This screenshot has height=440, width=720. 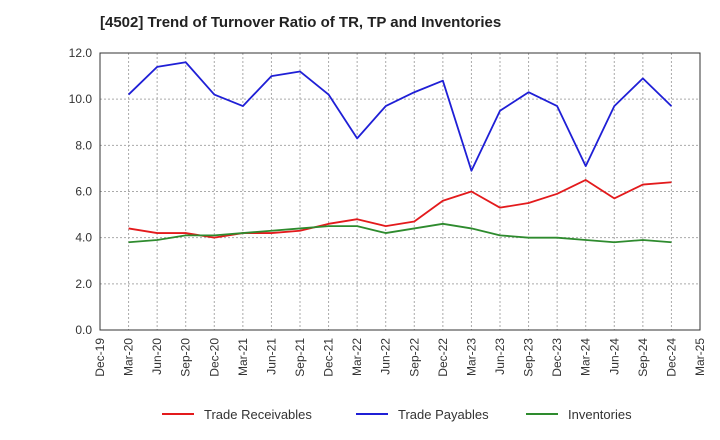 What do you see at coordinates (83, 192) in the screenshot?
I see `y-tick-label: 6.0` at bounding box center [83, 192].